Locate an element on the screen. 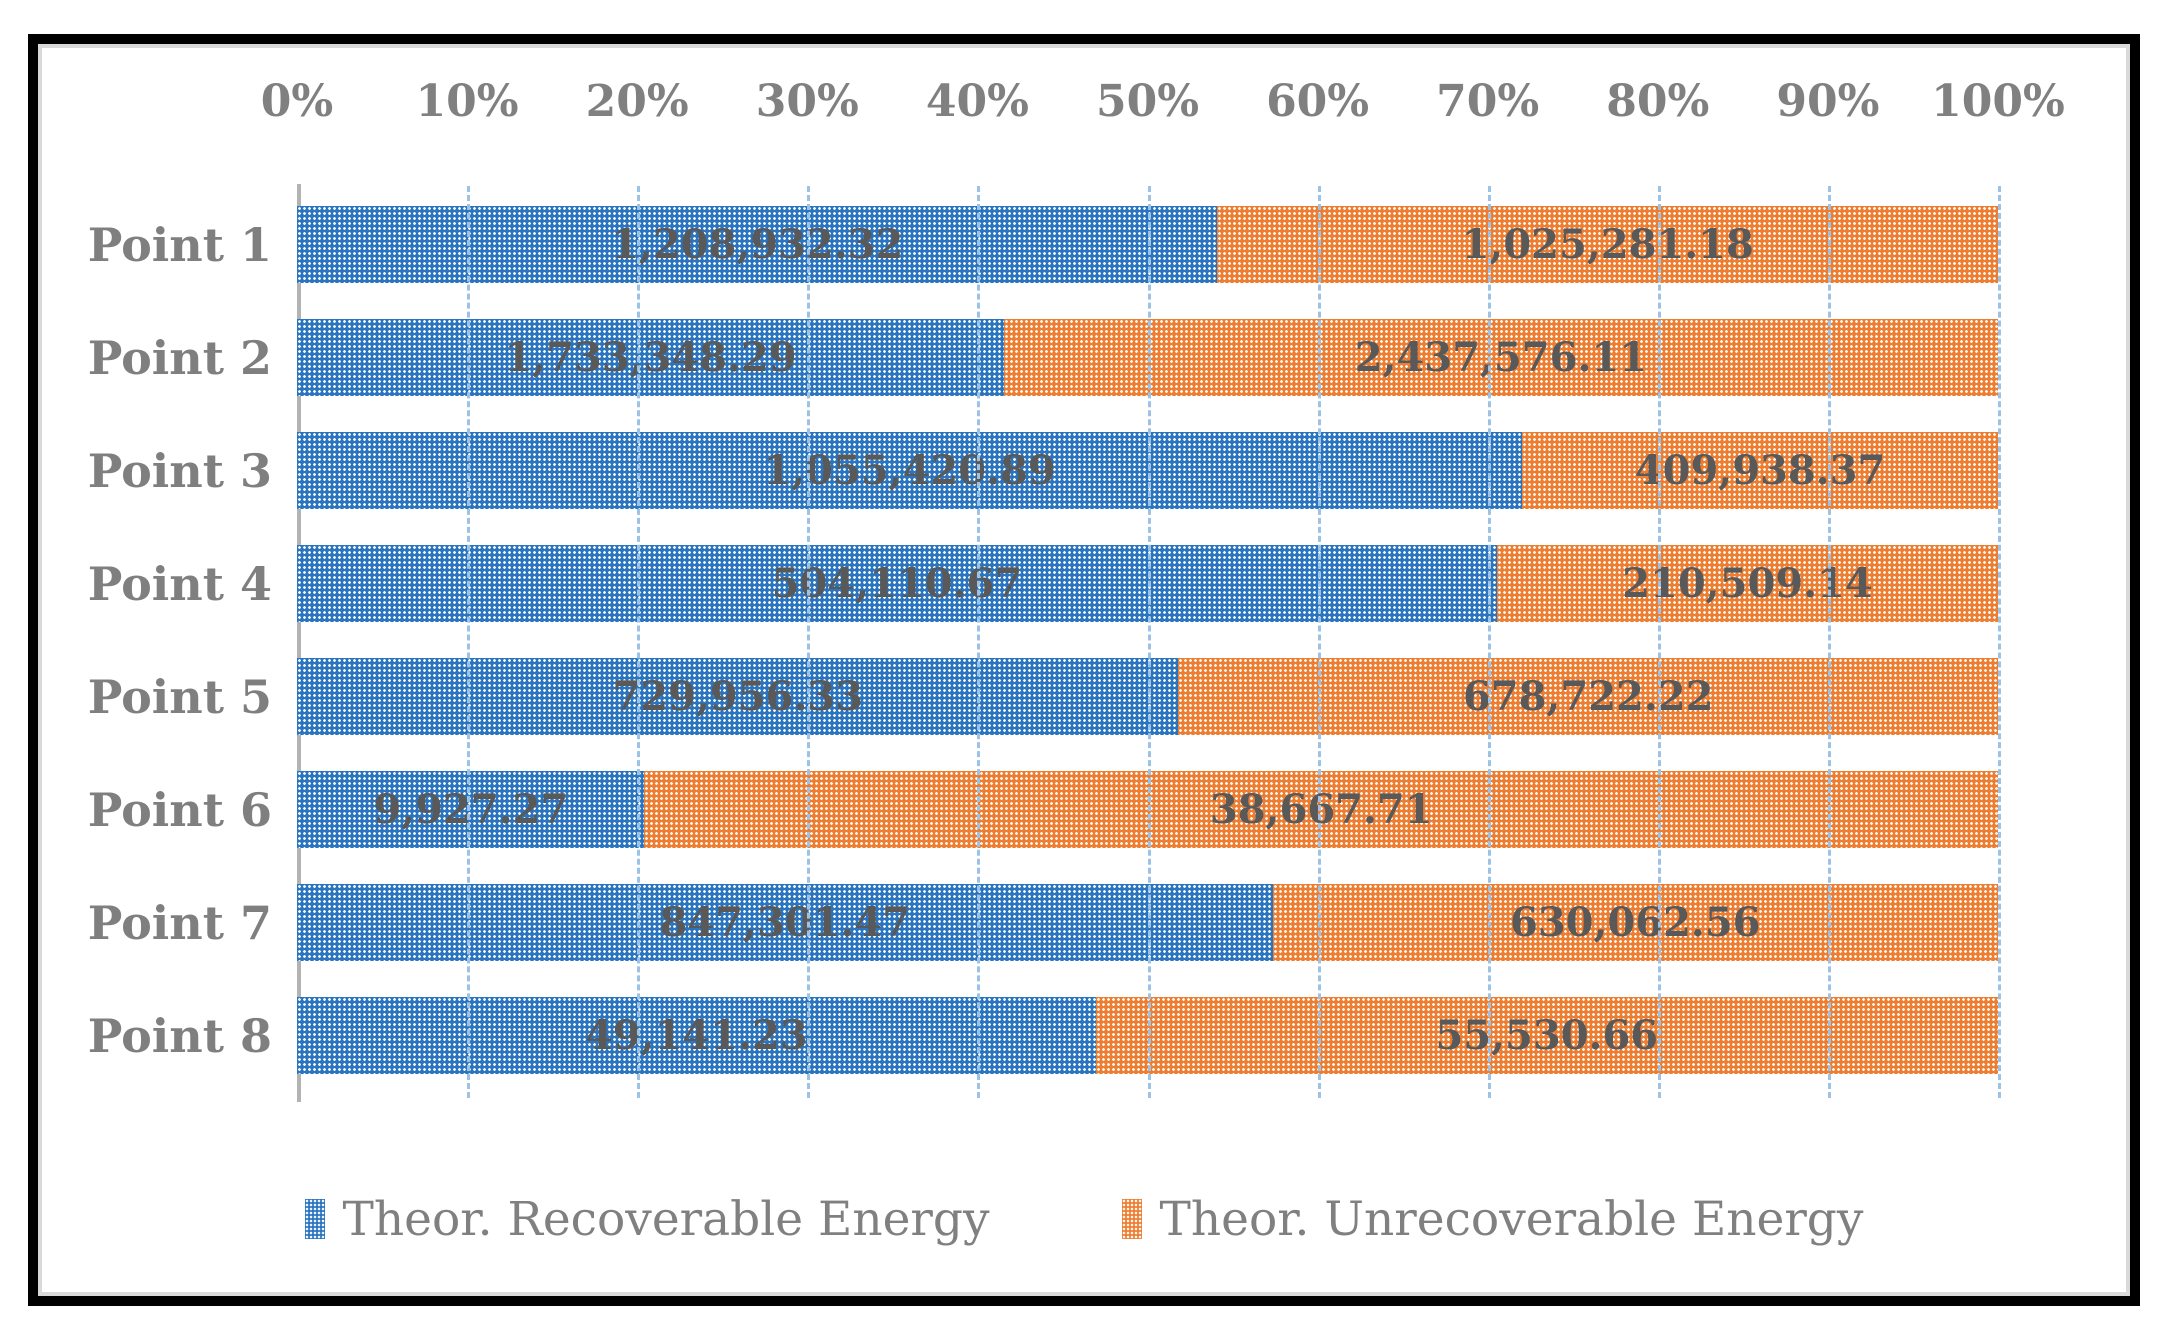 Image resolution: width=2168 pixels, height=1336 pixels. category-label: Point 6 is located at coordinates (179, 809).